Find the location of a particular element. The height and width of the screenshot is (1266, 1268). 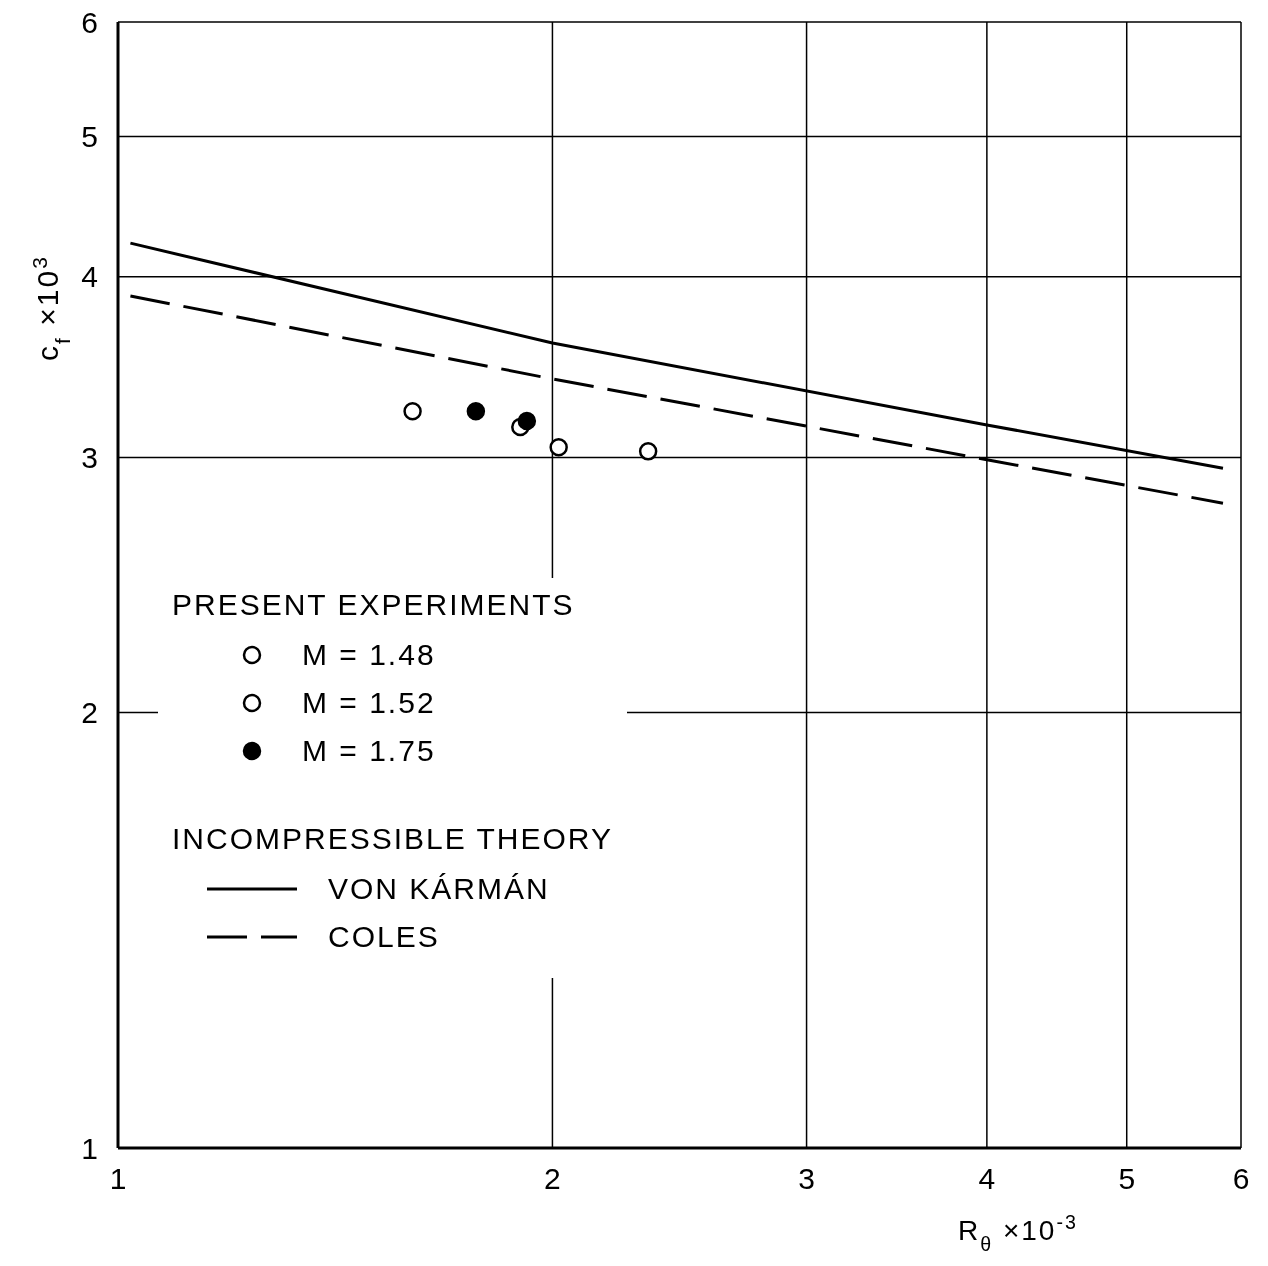

legend-label: VON KÁRMÁN is located at coordinates (439, 889).